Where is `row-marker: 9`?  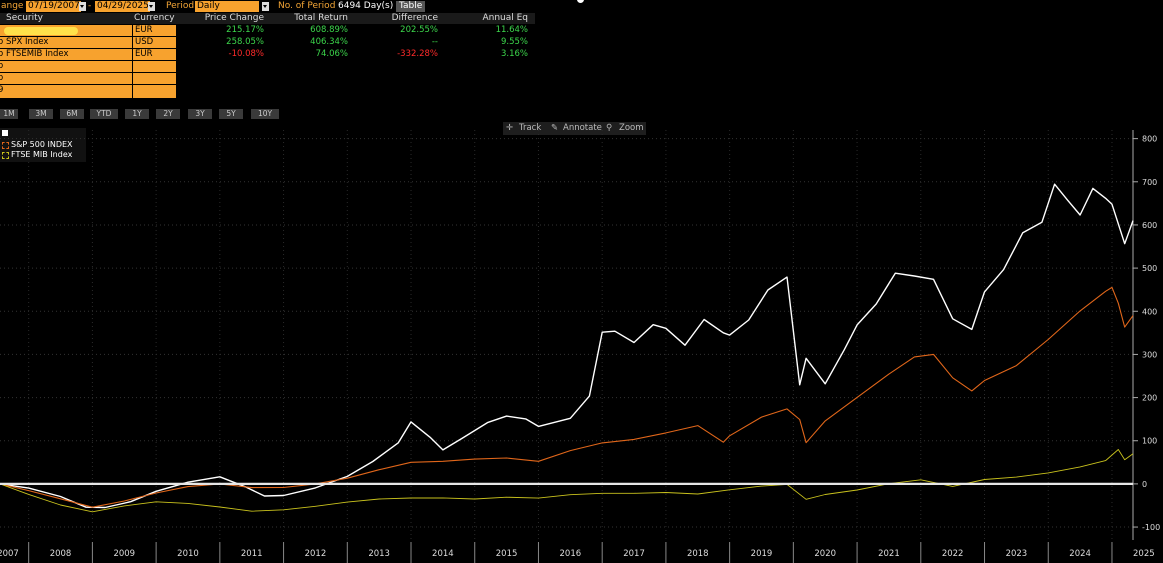
row-marker: 9 is located at coordinates (2, 90).